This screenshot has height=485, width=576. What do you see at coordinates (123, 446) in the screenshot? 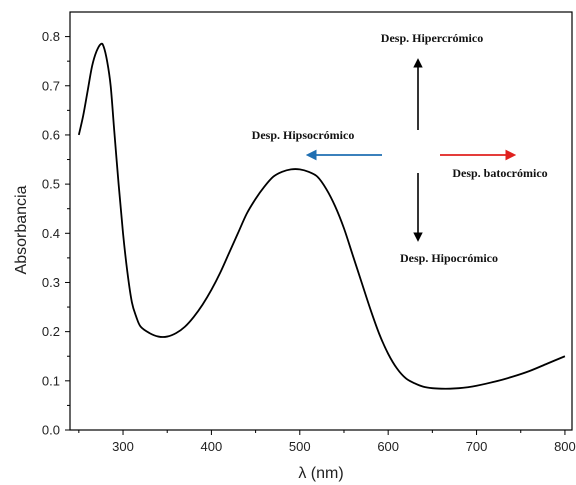
I see `x-tick-label: 300` at bounding box center [123, 446].